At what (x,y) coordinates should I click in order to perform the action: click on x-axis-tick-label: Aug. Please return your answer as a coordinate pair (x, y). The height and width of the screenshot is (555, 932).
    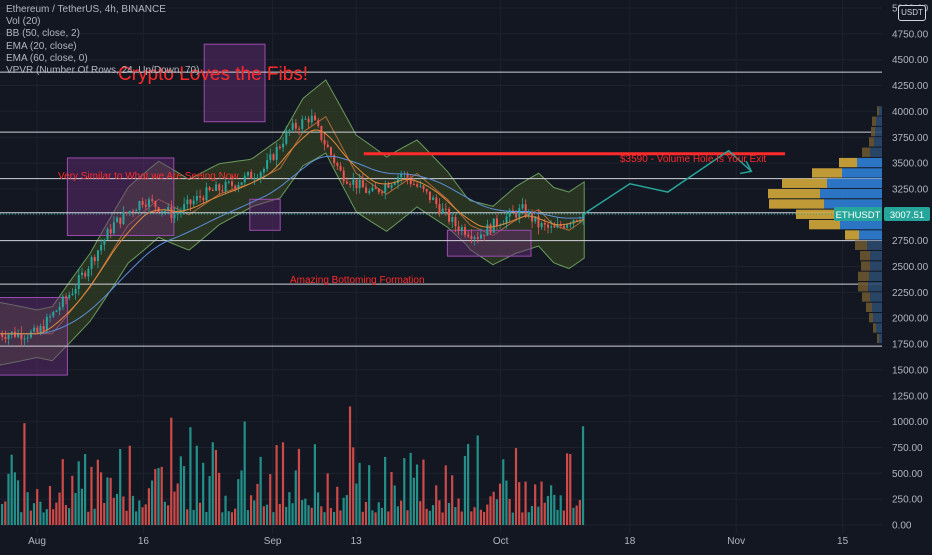
    Looking at the image, I should click on (37, 541).